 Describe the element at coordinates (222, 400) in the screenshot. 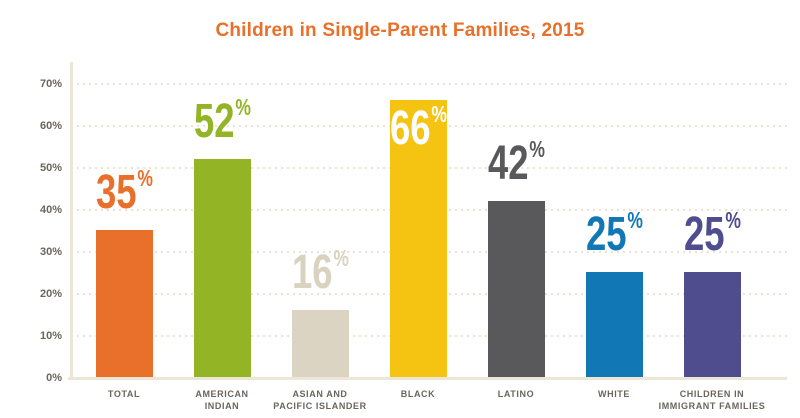

I see `category-label-american-indian: AMERICAN INDIAN` at that location.